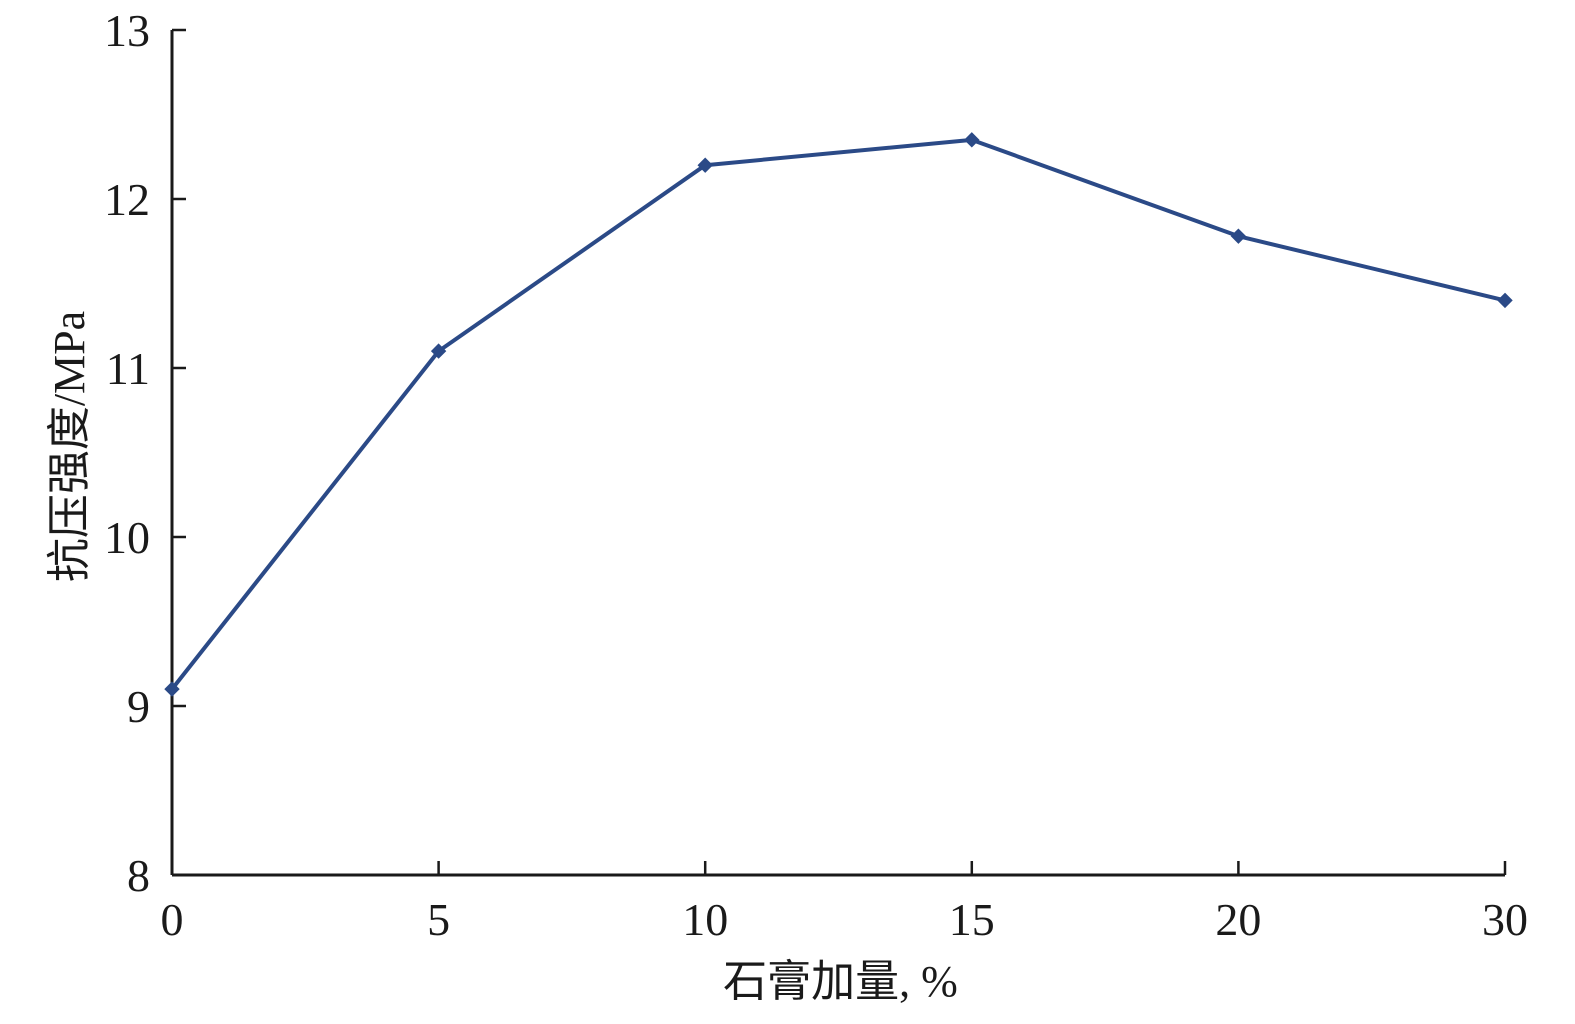 This screenshot has height=1024, width=1575. Describe the element at coordinates (127, 30) in the screenshot. I see `y-tick-label: 13` at that location.